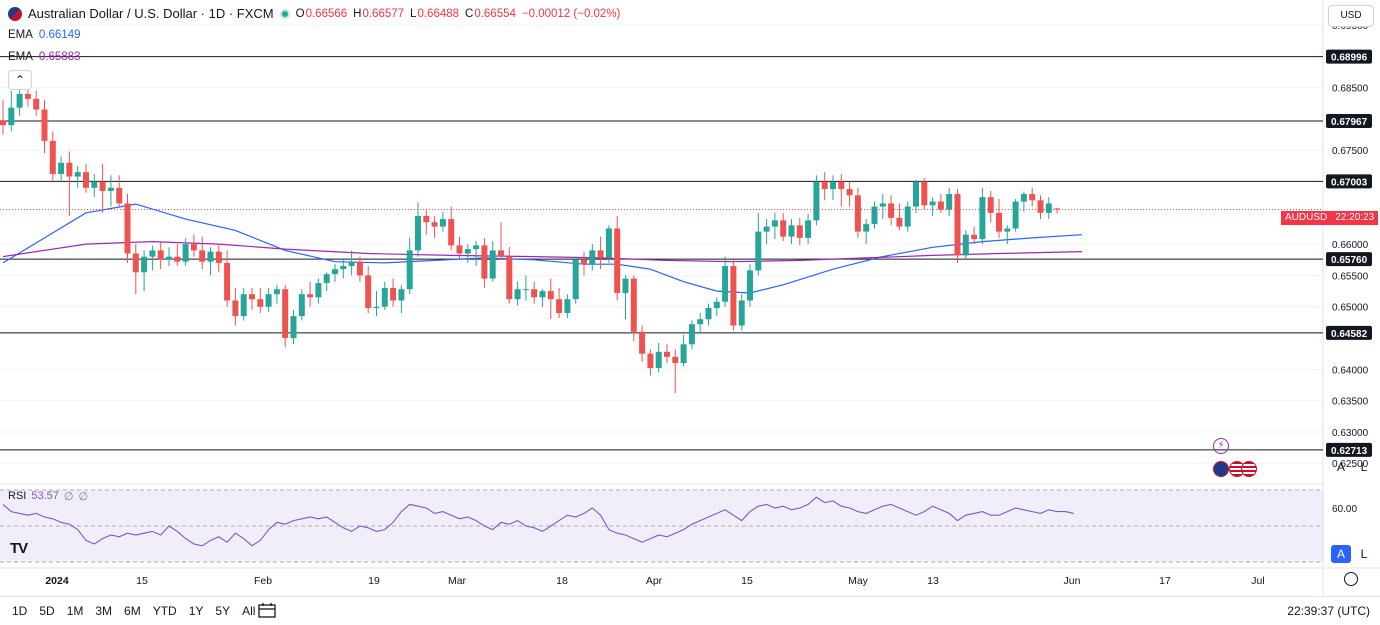 The width and height of the screenshot is (1380, 625). I want to click on range-1d: 1D, so click(20, 611).